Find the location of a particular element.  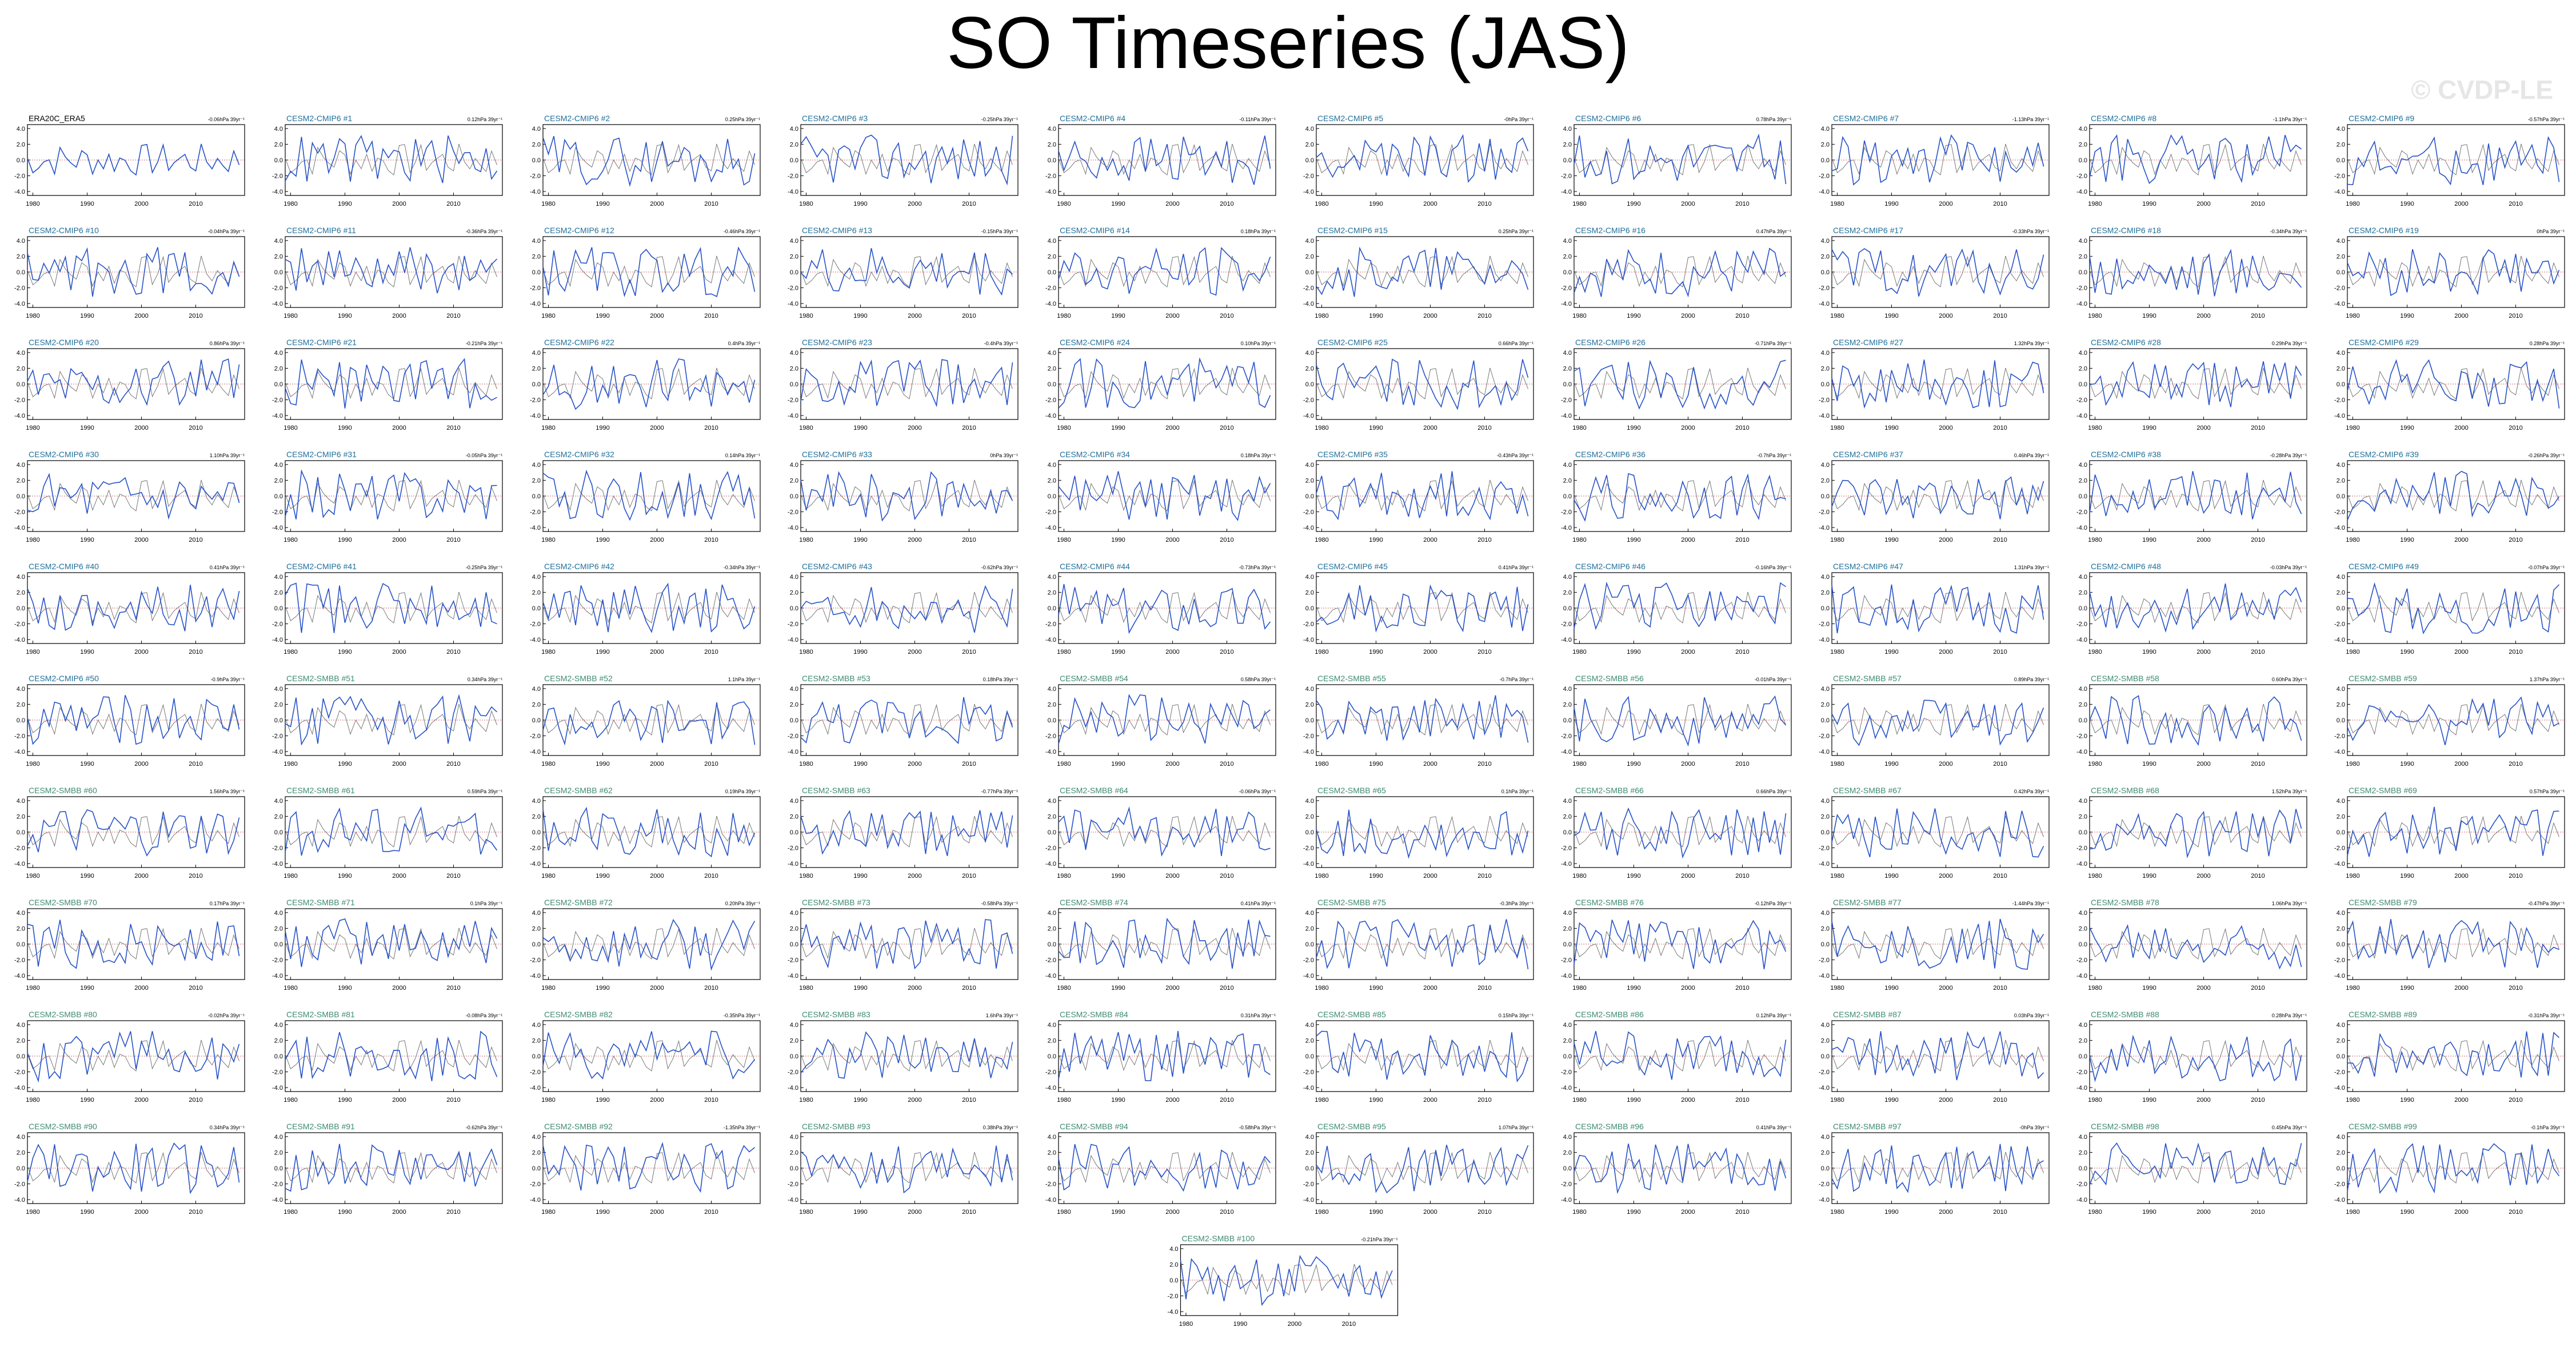

panel-trend: 0.20hPa 39yr⁻¹ is located at coordinates (742, 903).